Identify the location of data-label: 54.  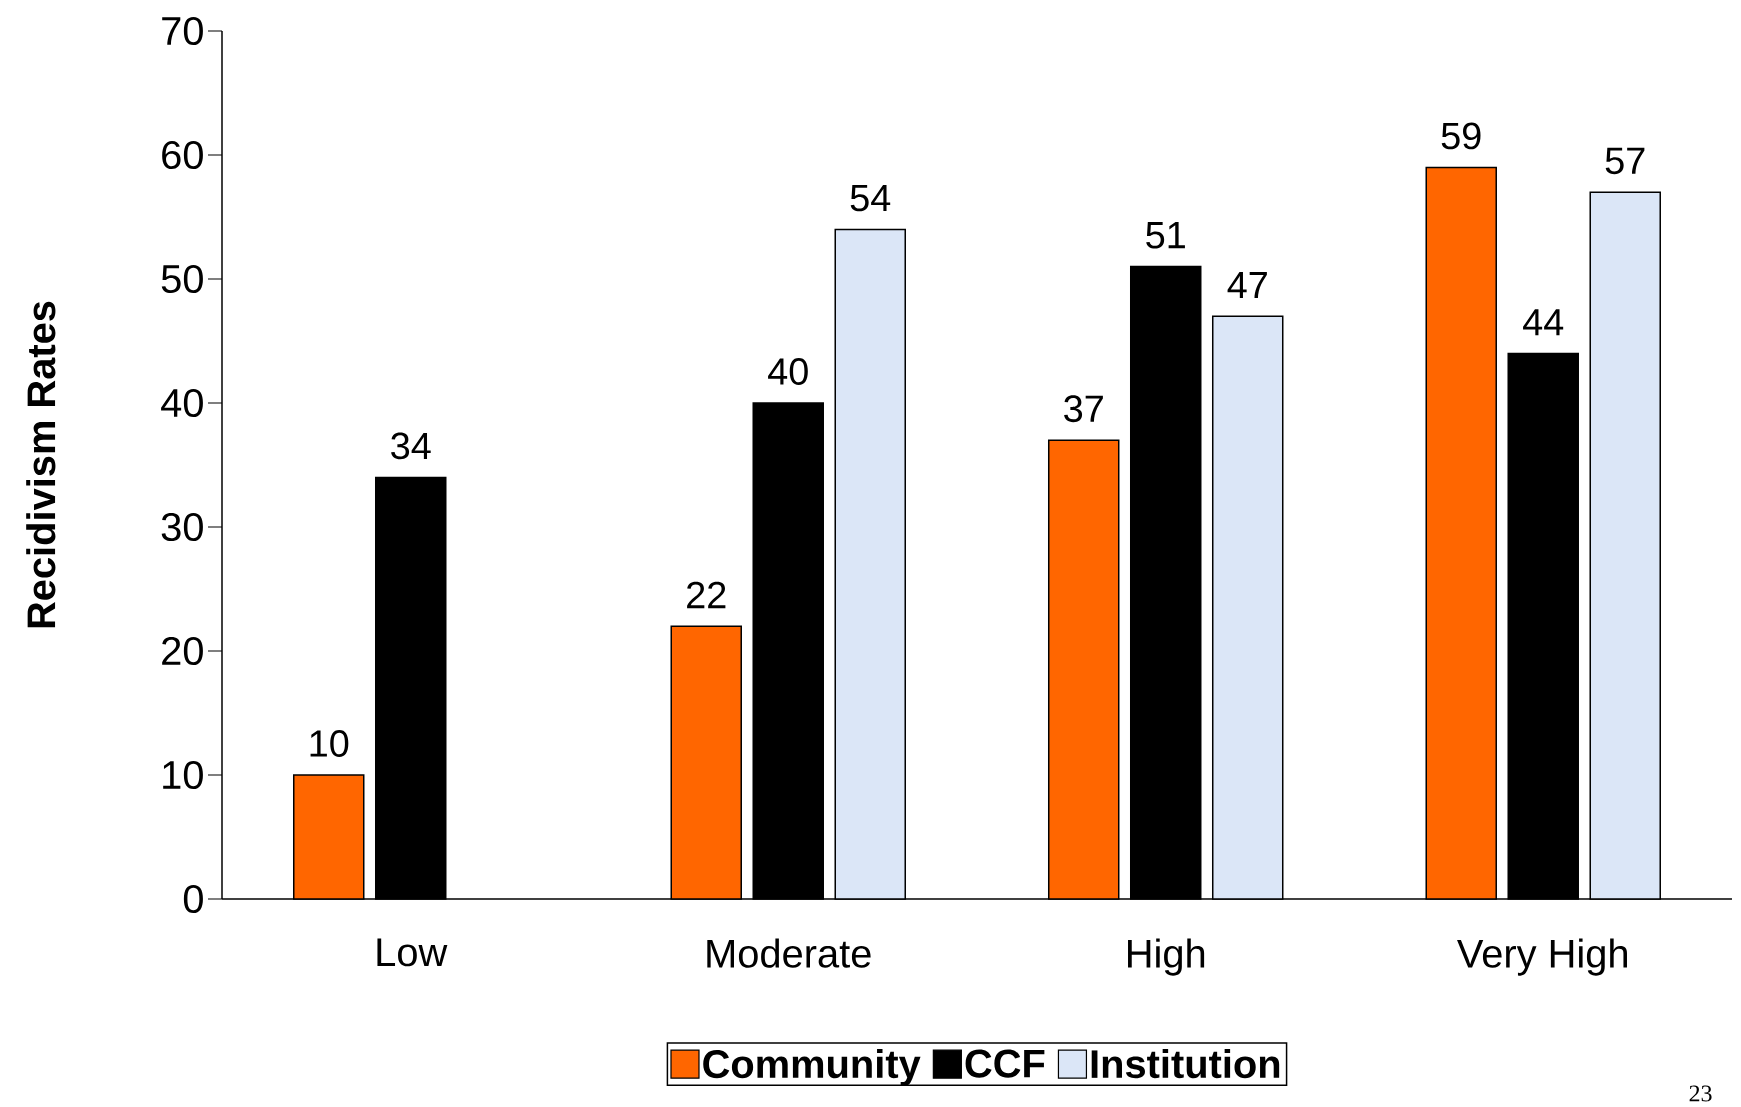
(870, 198).